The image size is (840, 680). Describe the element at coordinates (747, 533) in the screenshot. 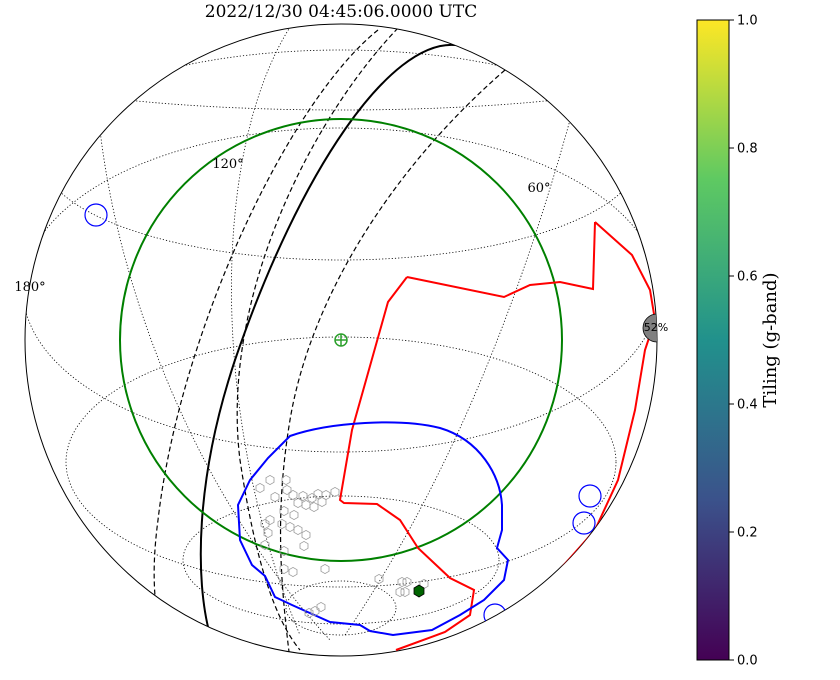

I see `colorbar-tick-label: 0.2` at that location.